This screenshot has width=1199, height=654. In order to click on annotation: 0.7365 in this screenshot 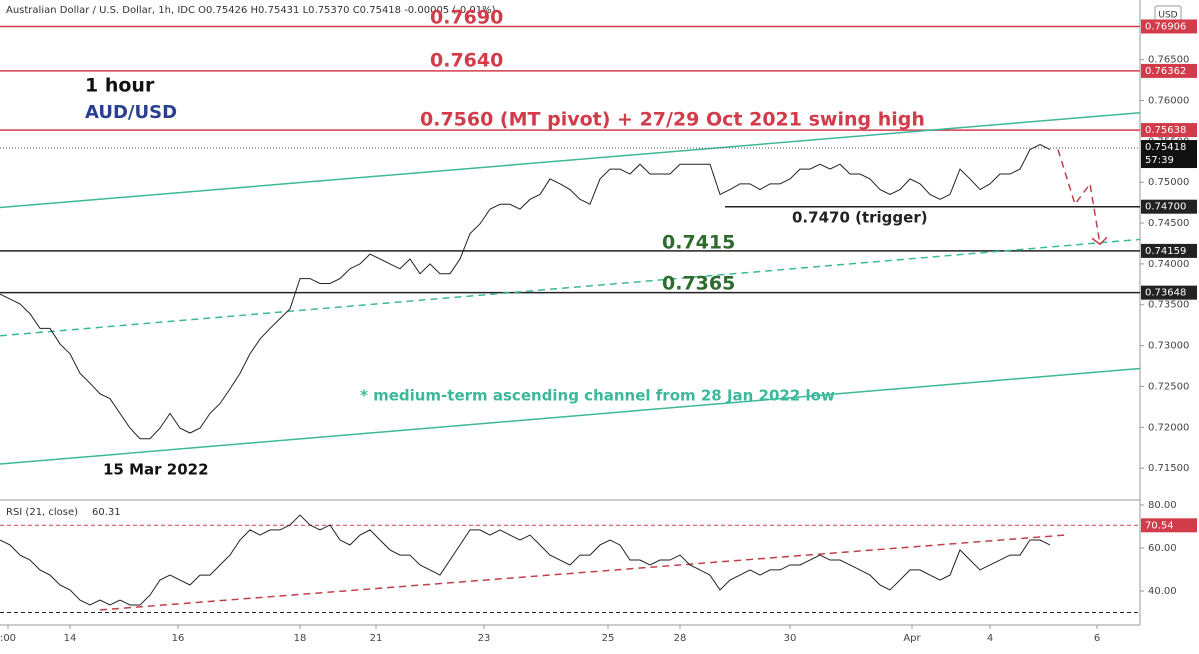, I will do `click(698, 284)`.